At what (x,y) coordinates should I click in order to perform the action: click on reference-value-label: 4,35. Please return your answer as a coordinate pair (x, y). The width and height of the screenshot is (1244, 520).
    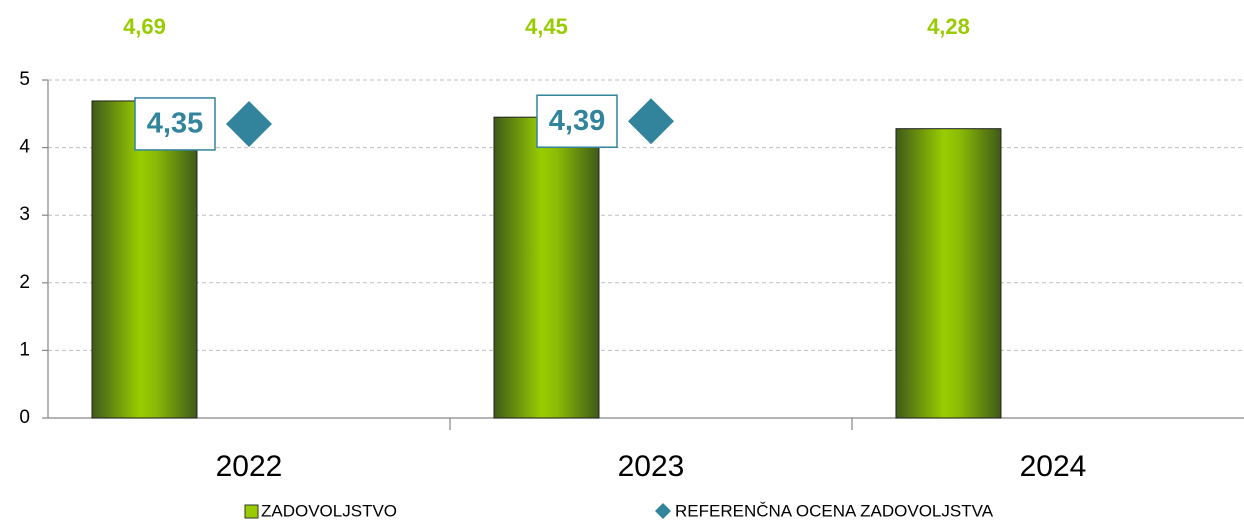
    Looking at the image, I should click on (175, 124).